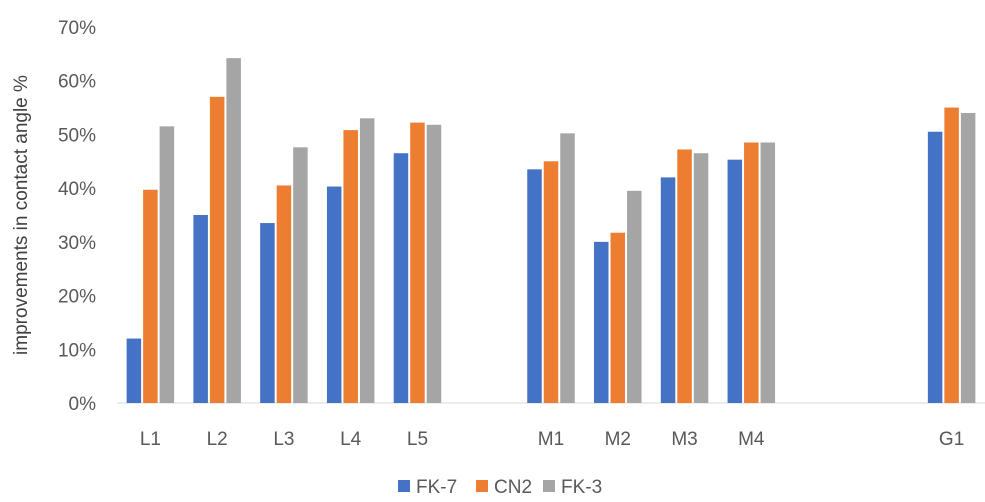 This screenshot has height=502, width=985. I want to click on bar-cn2-l1, so click(150, 296).